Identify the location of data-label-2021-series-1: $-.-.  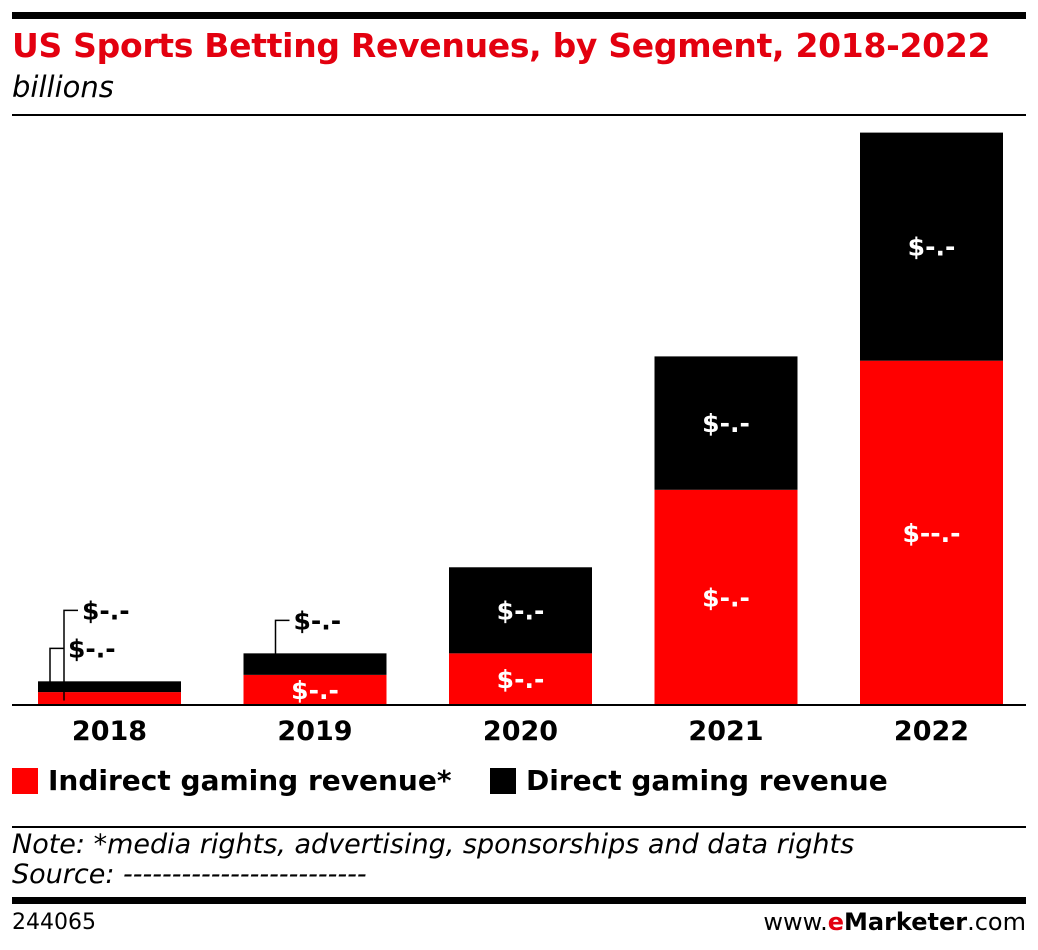
(726, 423).